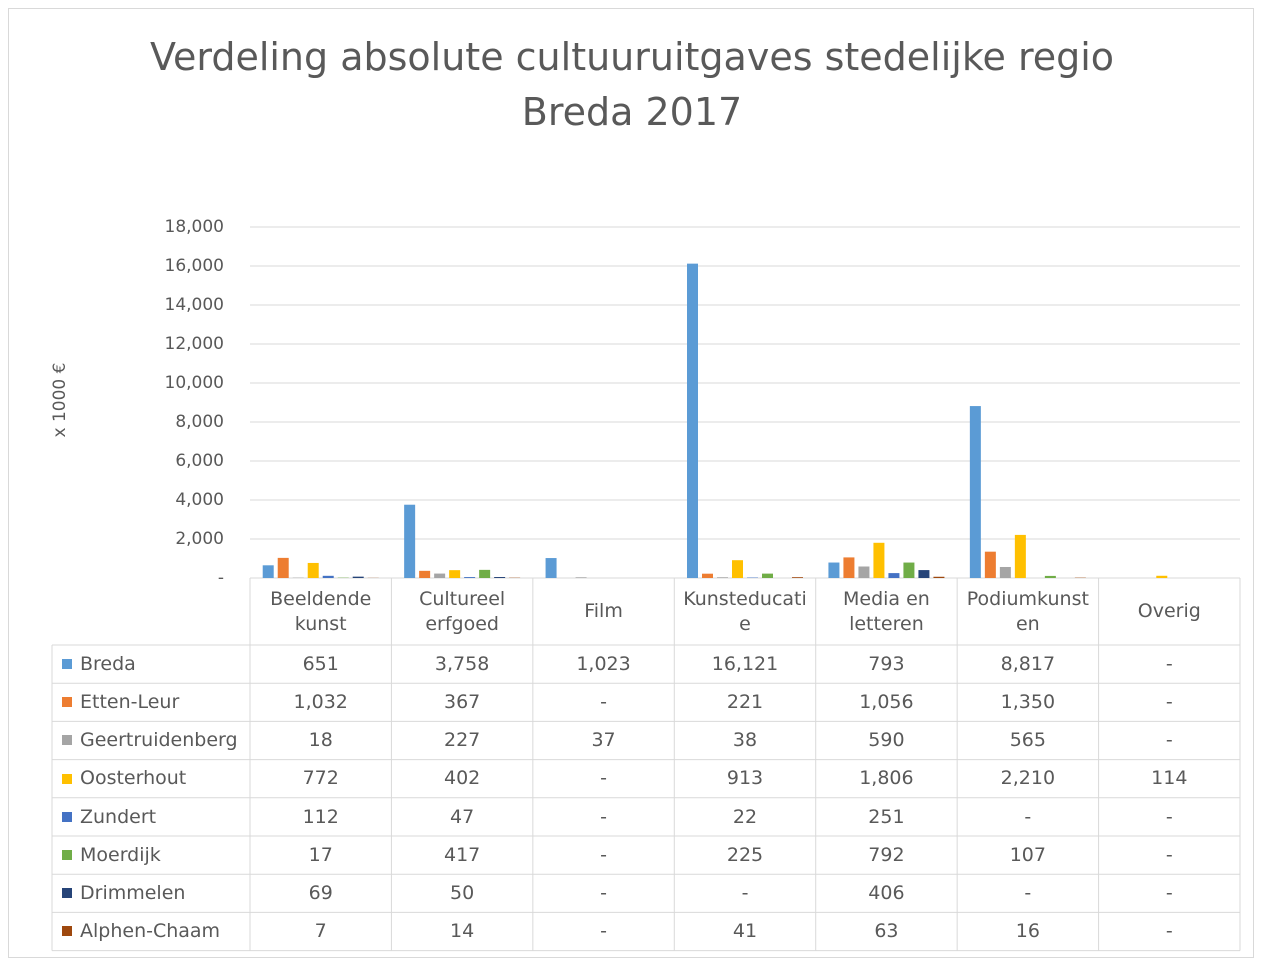 Image resolution: width=1264 pixels, height=965 pixels. Describe the element at coordinates (745, 931) in the screenshot. I see `table-value: 41` at that location.